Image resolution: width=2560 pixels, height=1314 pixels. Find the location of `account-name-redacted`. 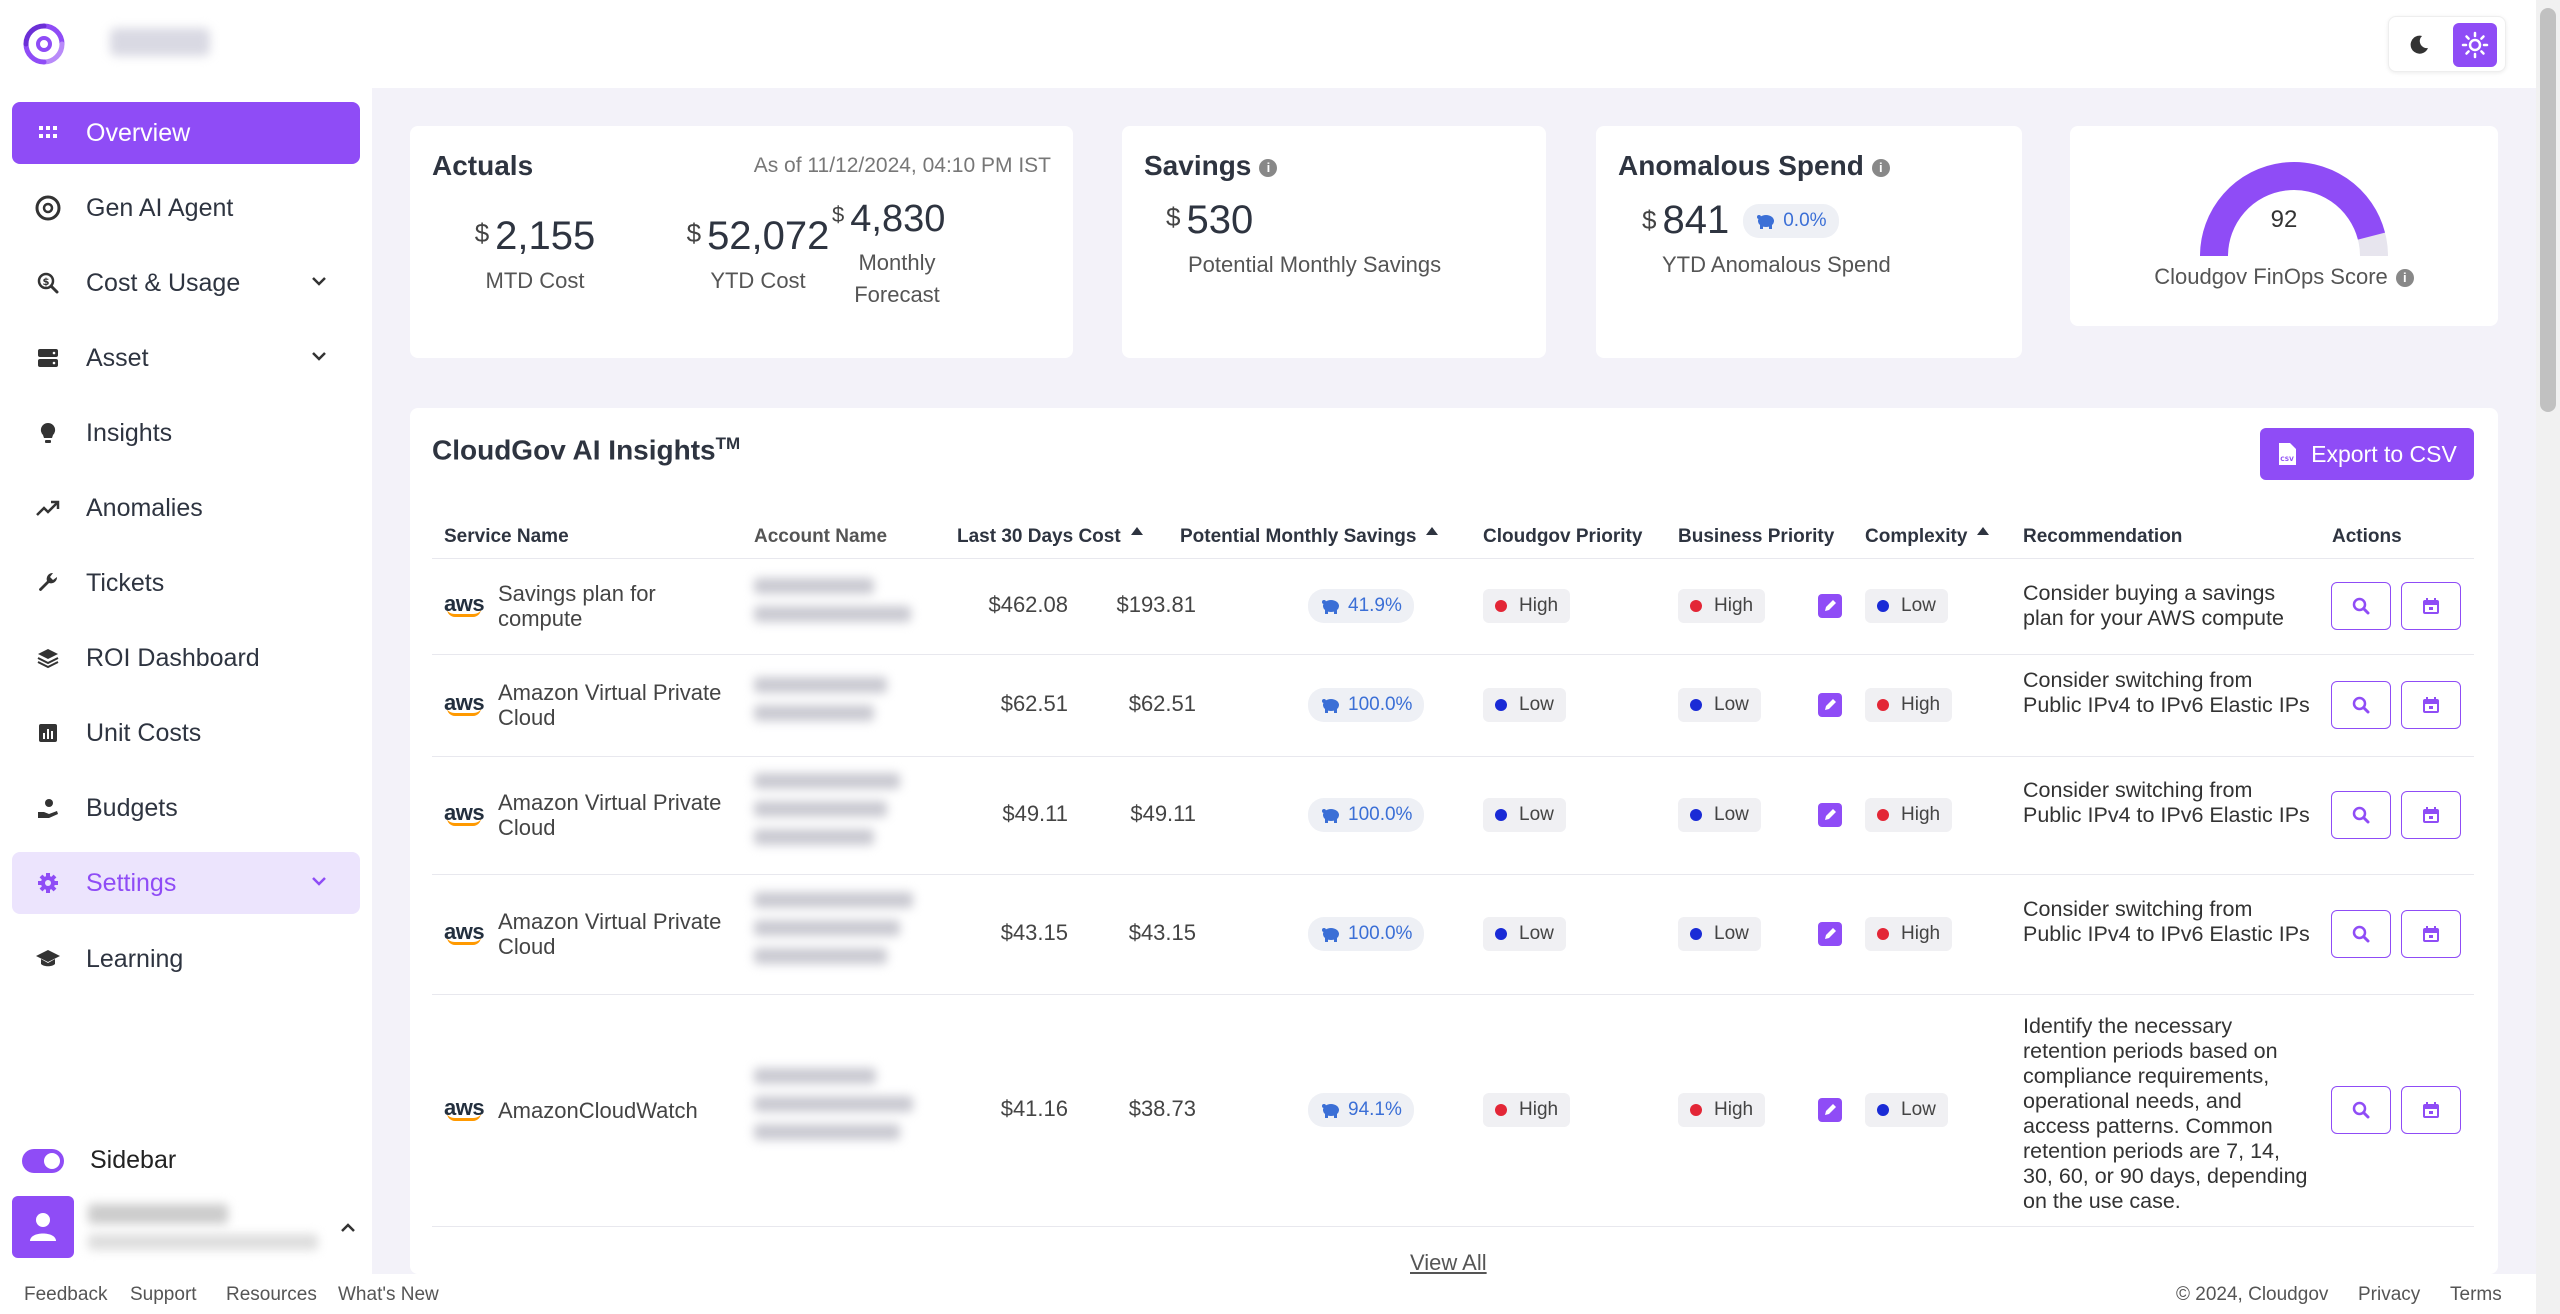

account-name-redacted is located at coordinates (834, 815).